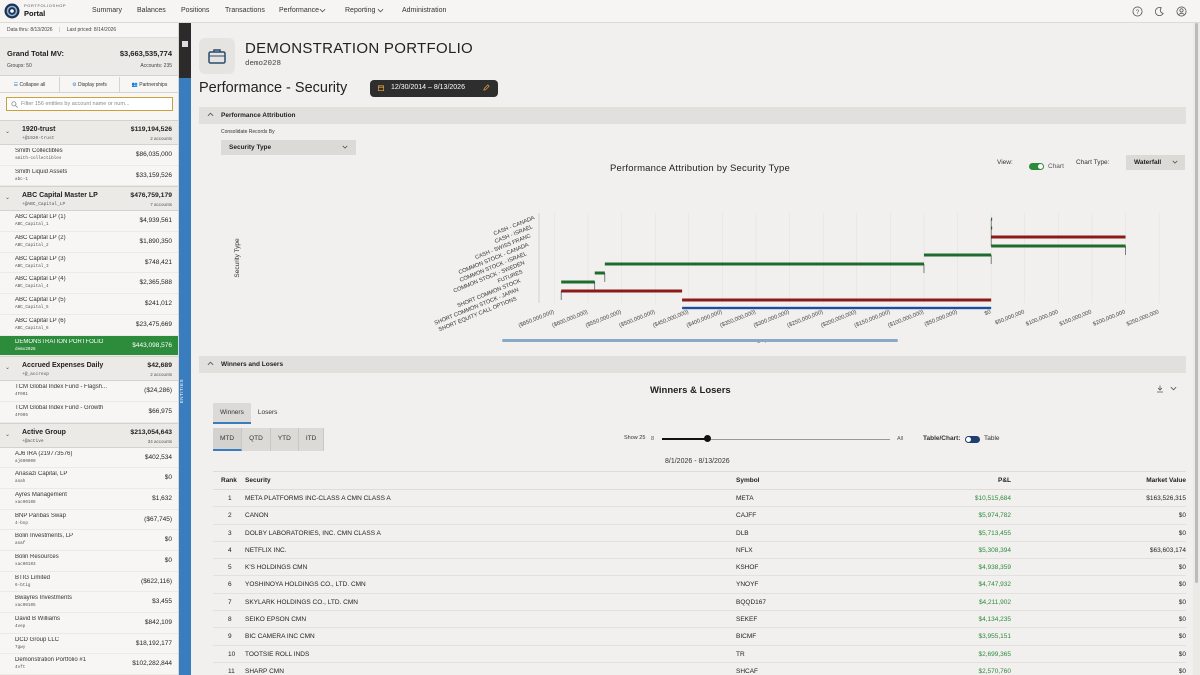 This screenshot has height=675, width=1200. What do you see at coordinates (151, 10) in the screenshot?
I see `nav-balances: Balances` at bounding box center [151, 10].